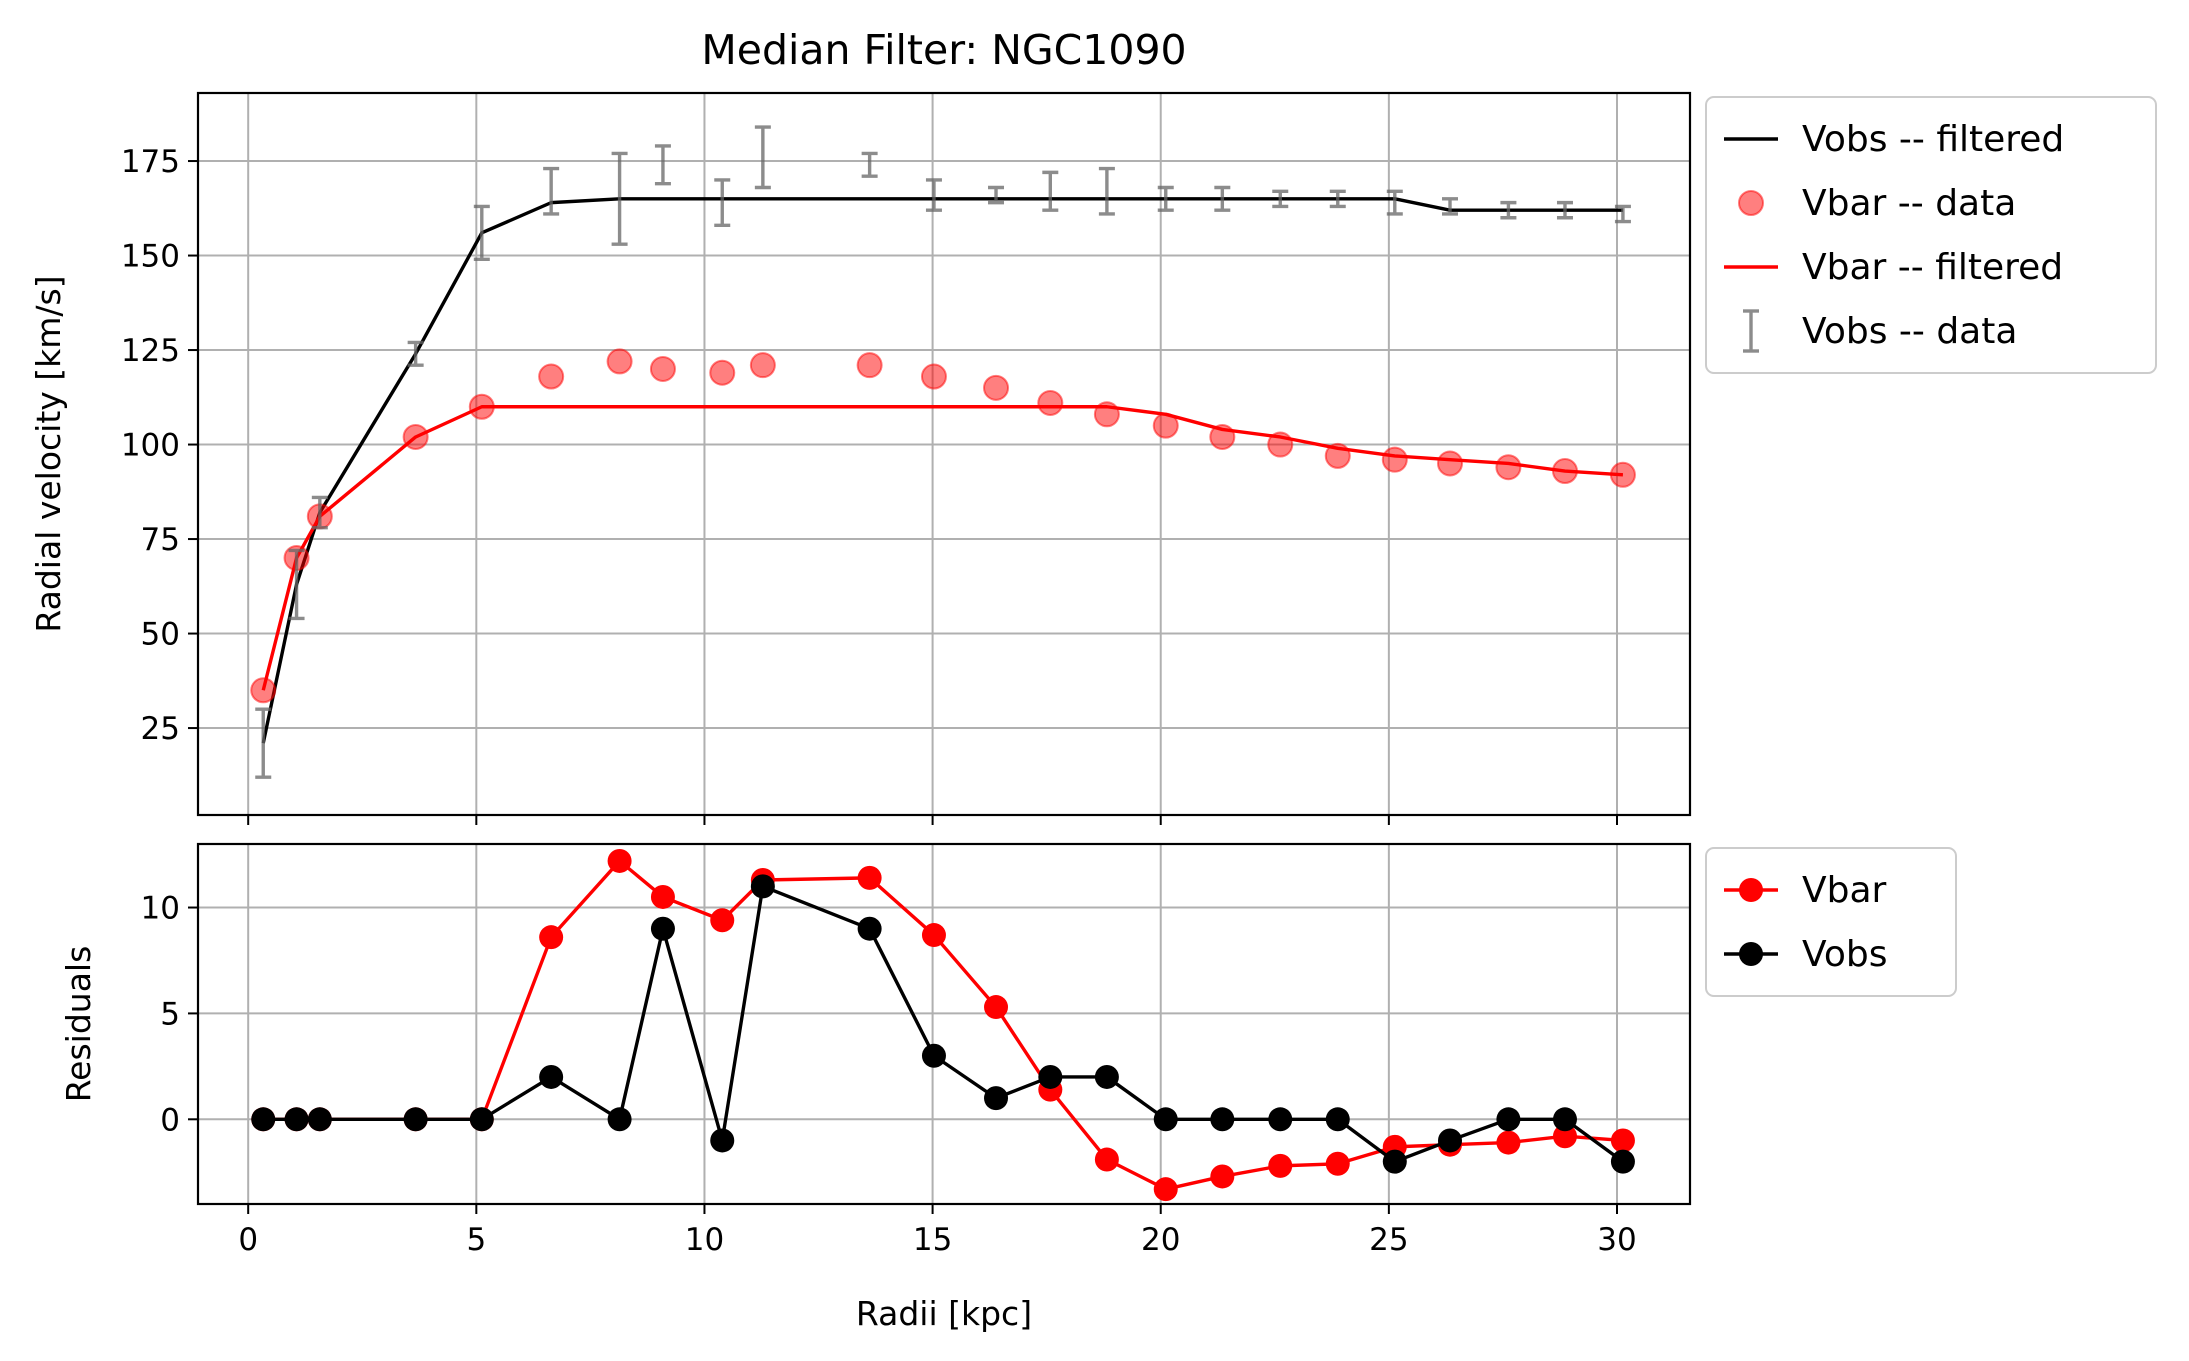  I want to click on legend-label: Vobs, so click(1844, 954).